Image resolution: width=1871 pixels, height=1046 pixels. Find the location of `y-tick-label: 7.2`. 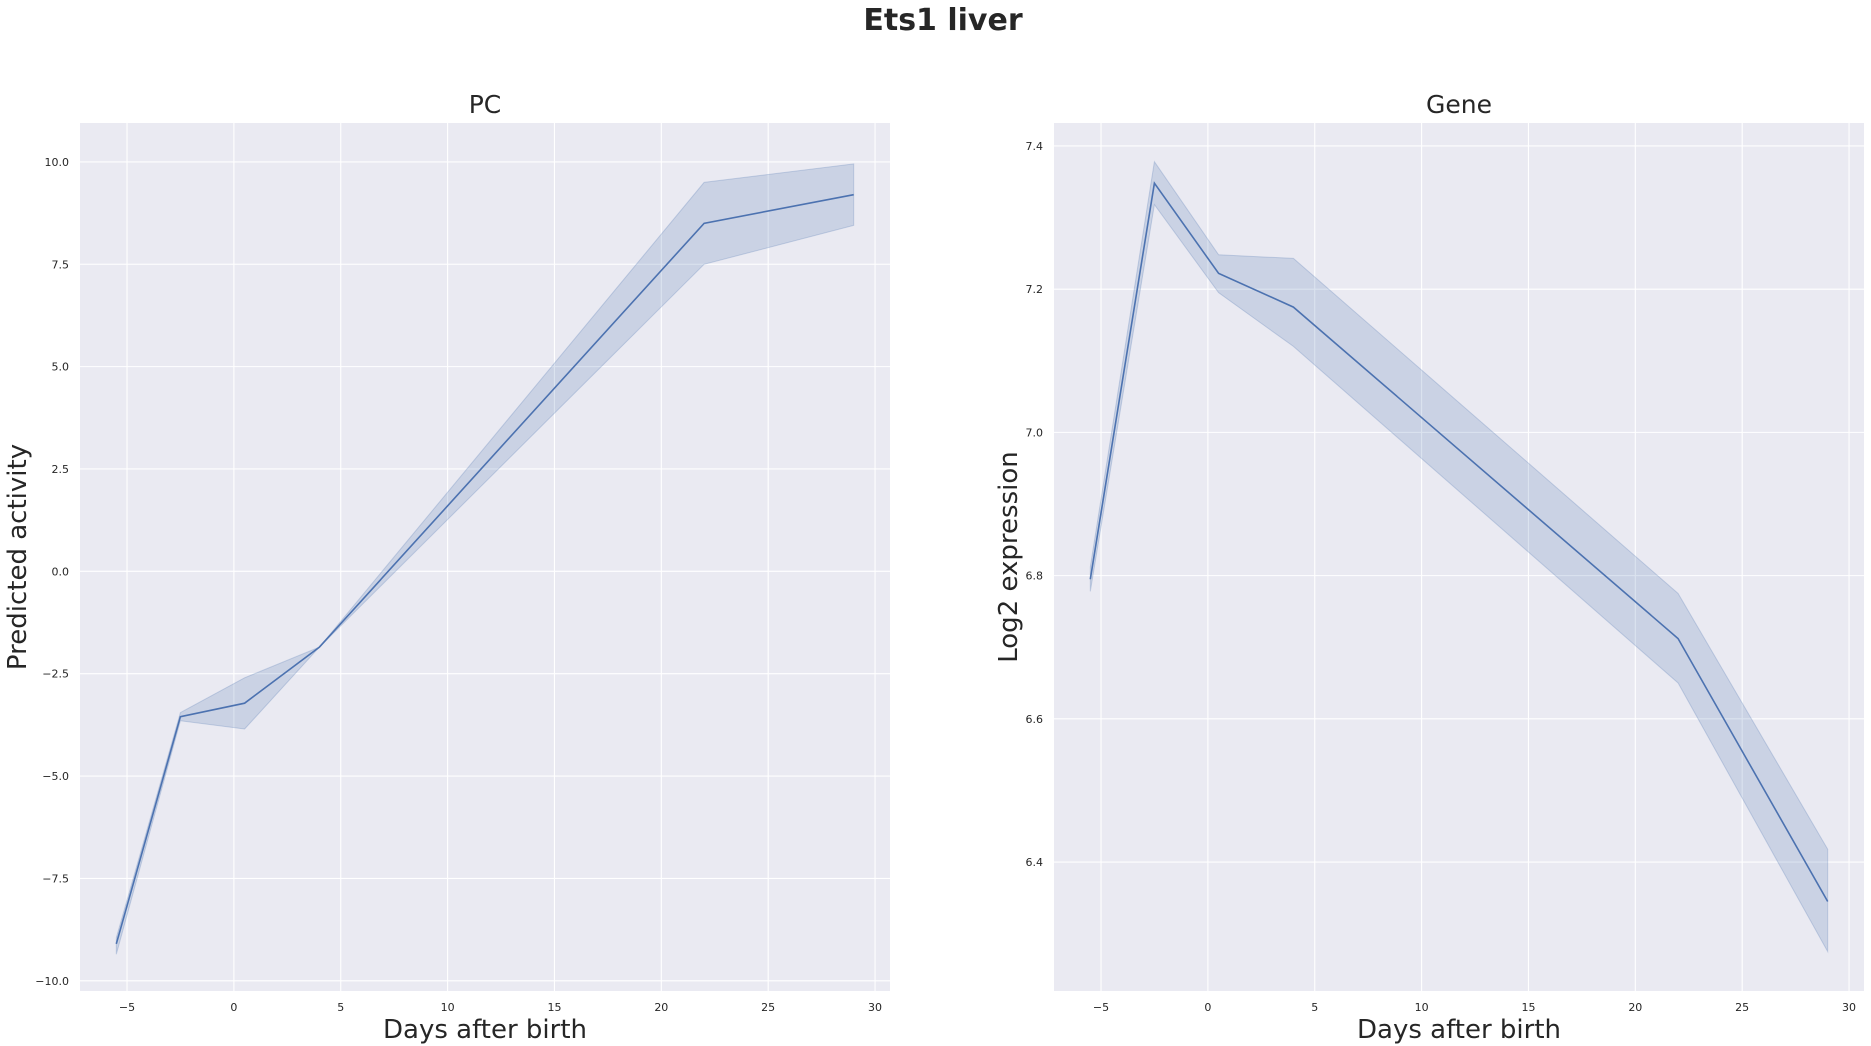

y-tick-label: 7.2 is located at coordinates (1035, 289).